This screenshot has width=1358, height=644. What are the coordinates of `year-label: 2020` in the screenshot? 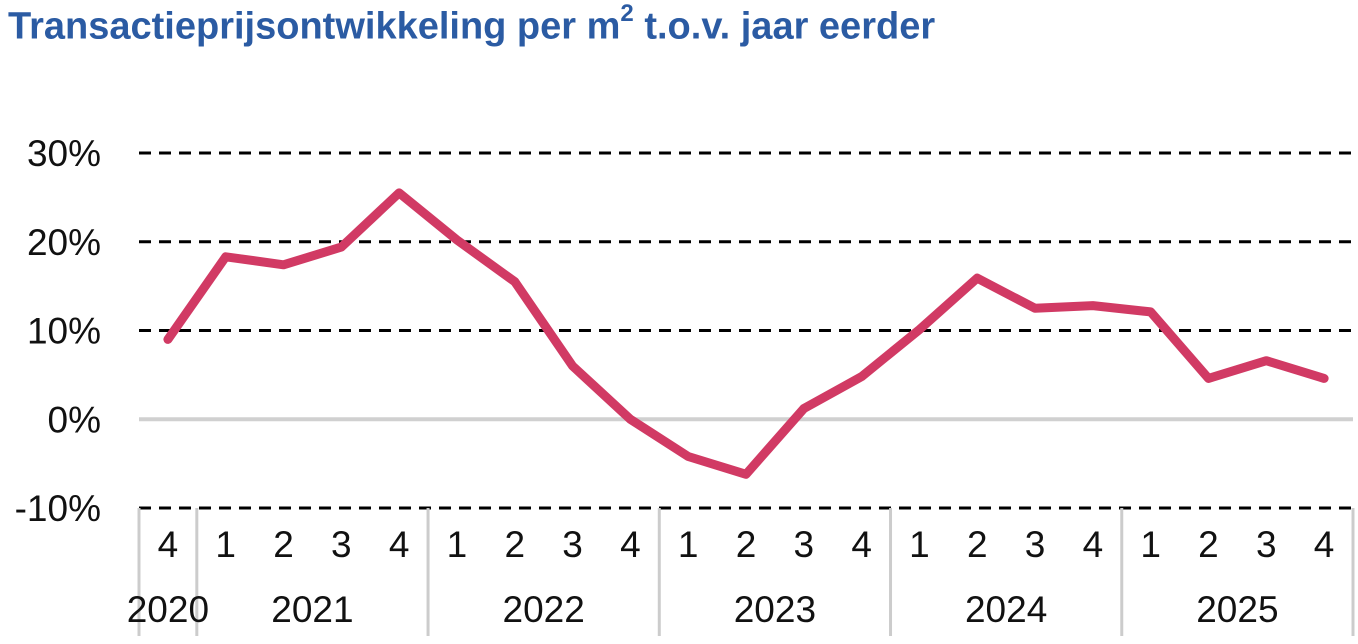 It's located at (168, 609).